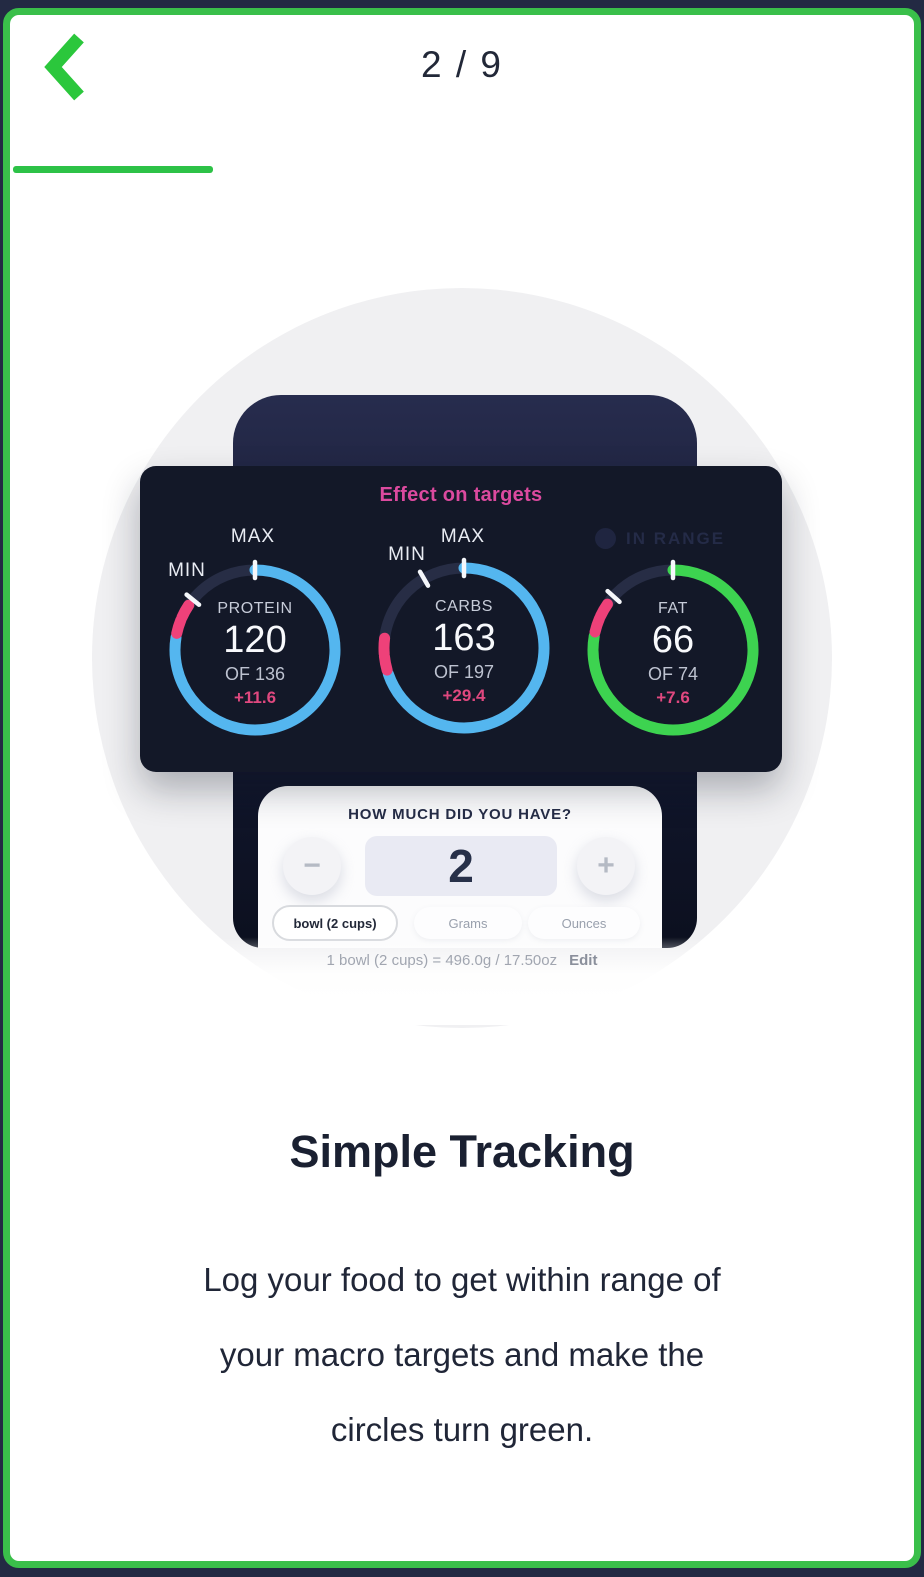 The image size is (924, 1577). What do you see at coordinates (462, 64) in the screenshot?
I see `page-indicator: 2 / 9` at bounding box center [462, 64].